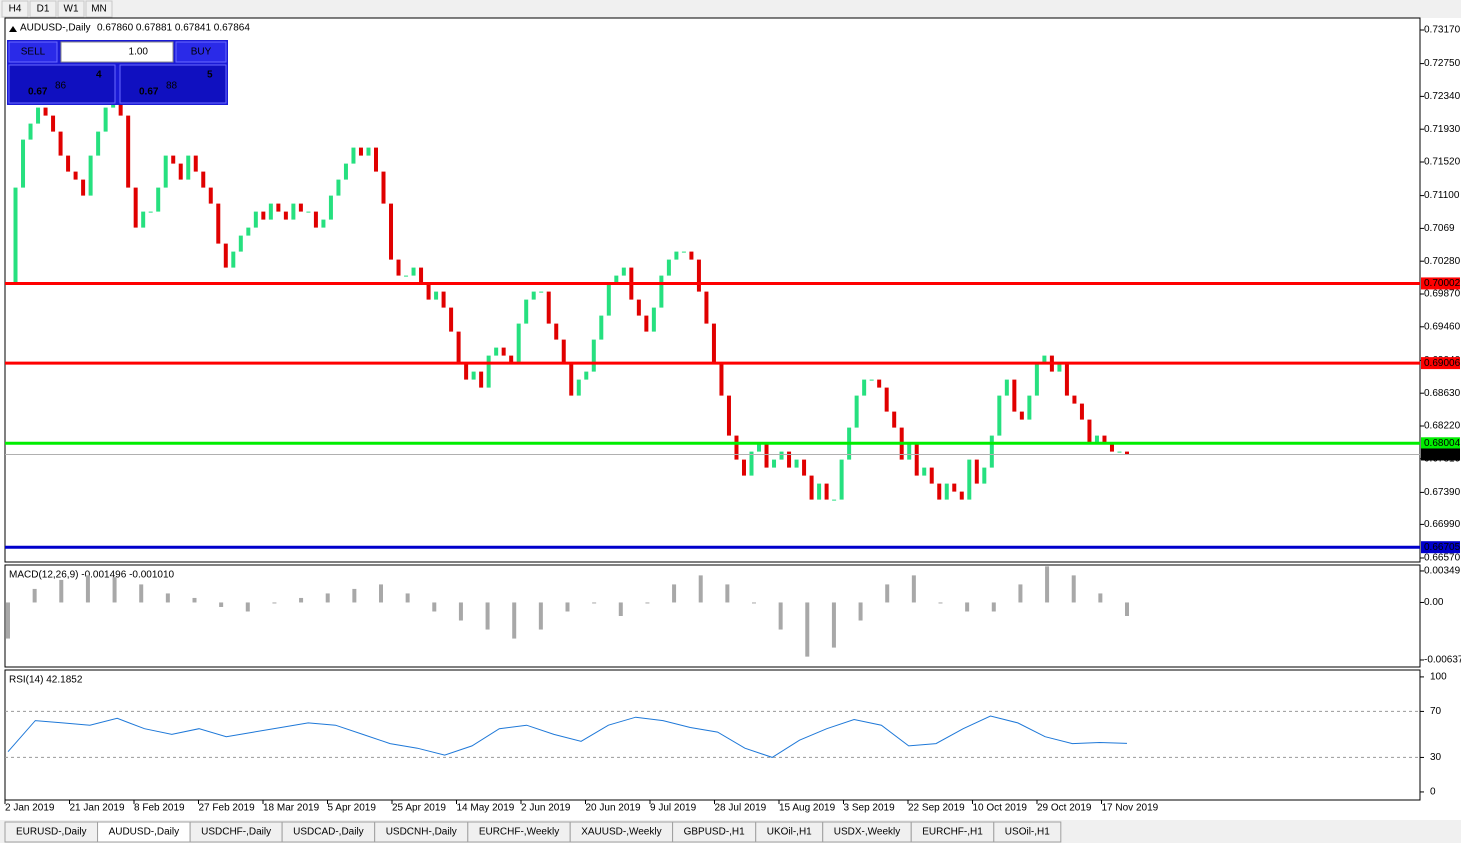 The height and width of the screenshot is (843, 1461). I want to click on tab-label: EURUSD-,Daily, so click(51, 832).